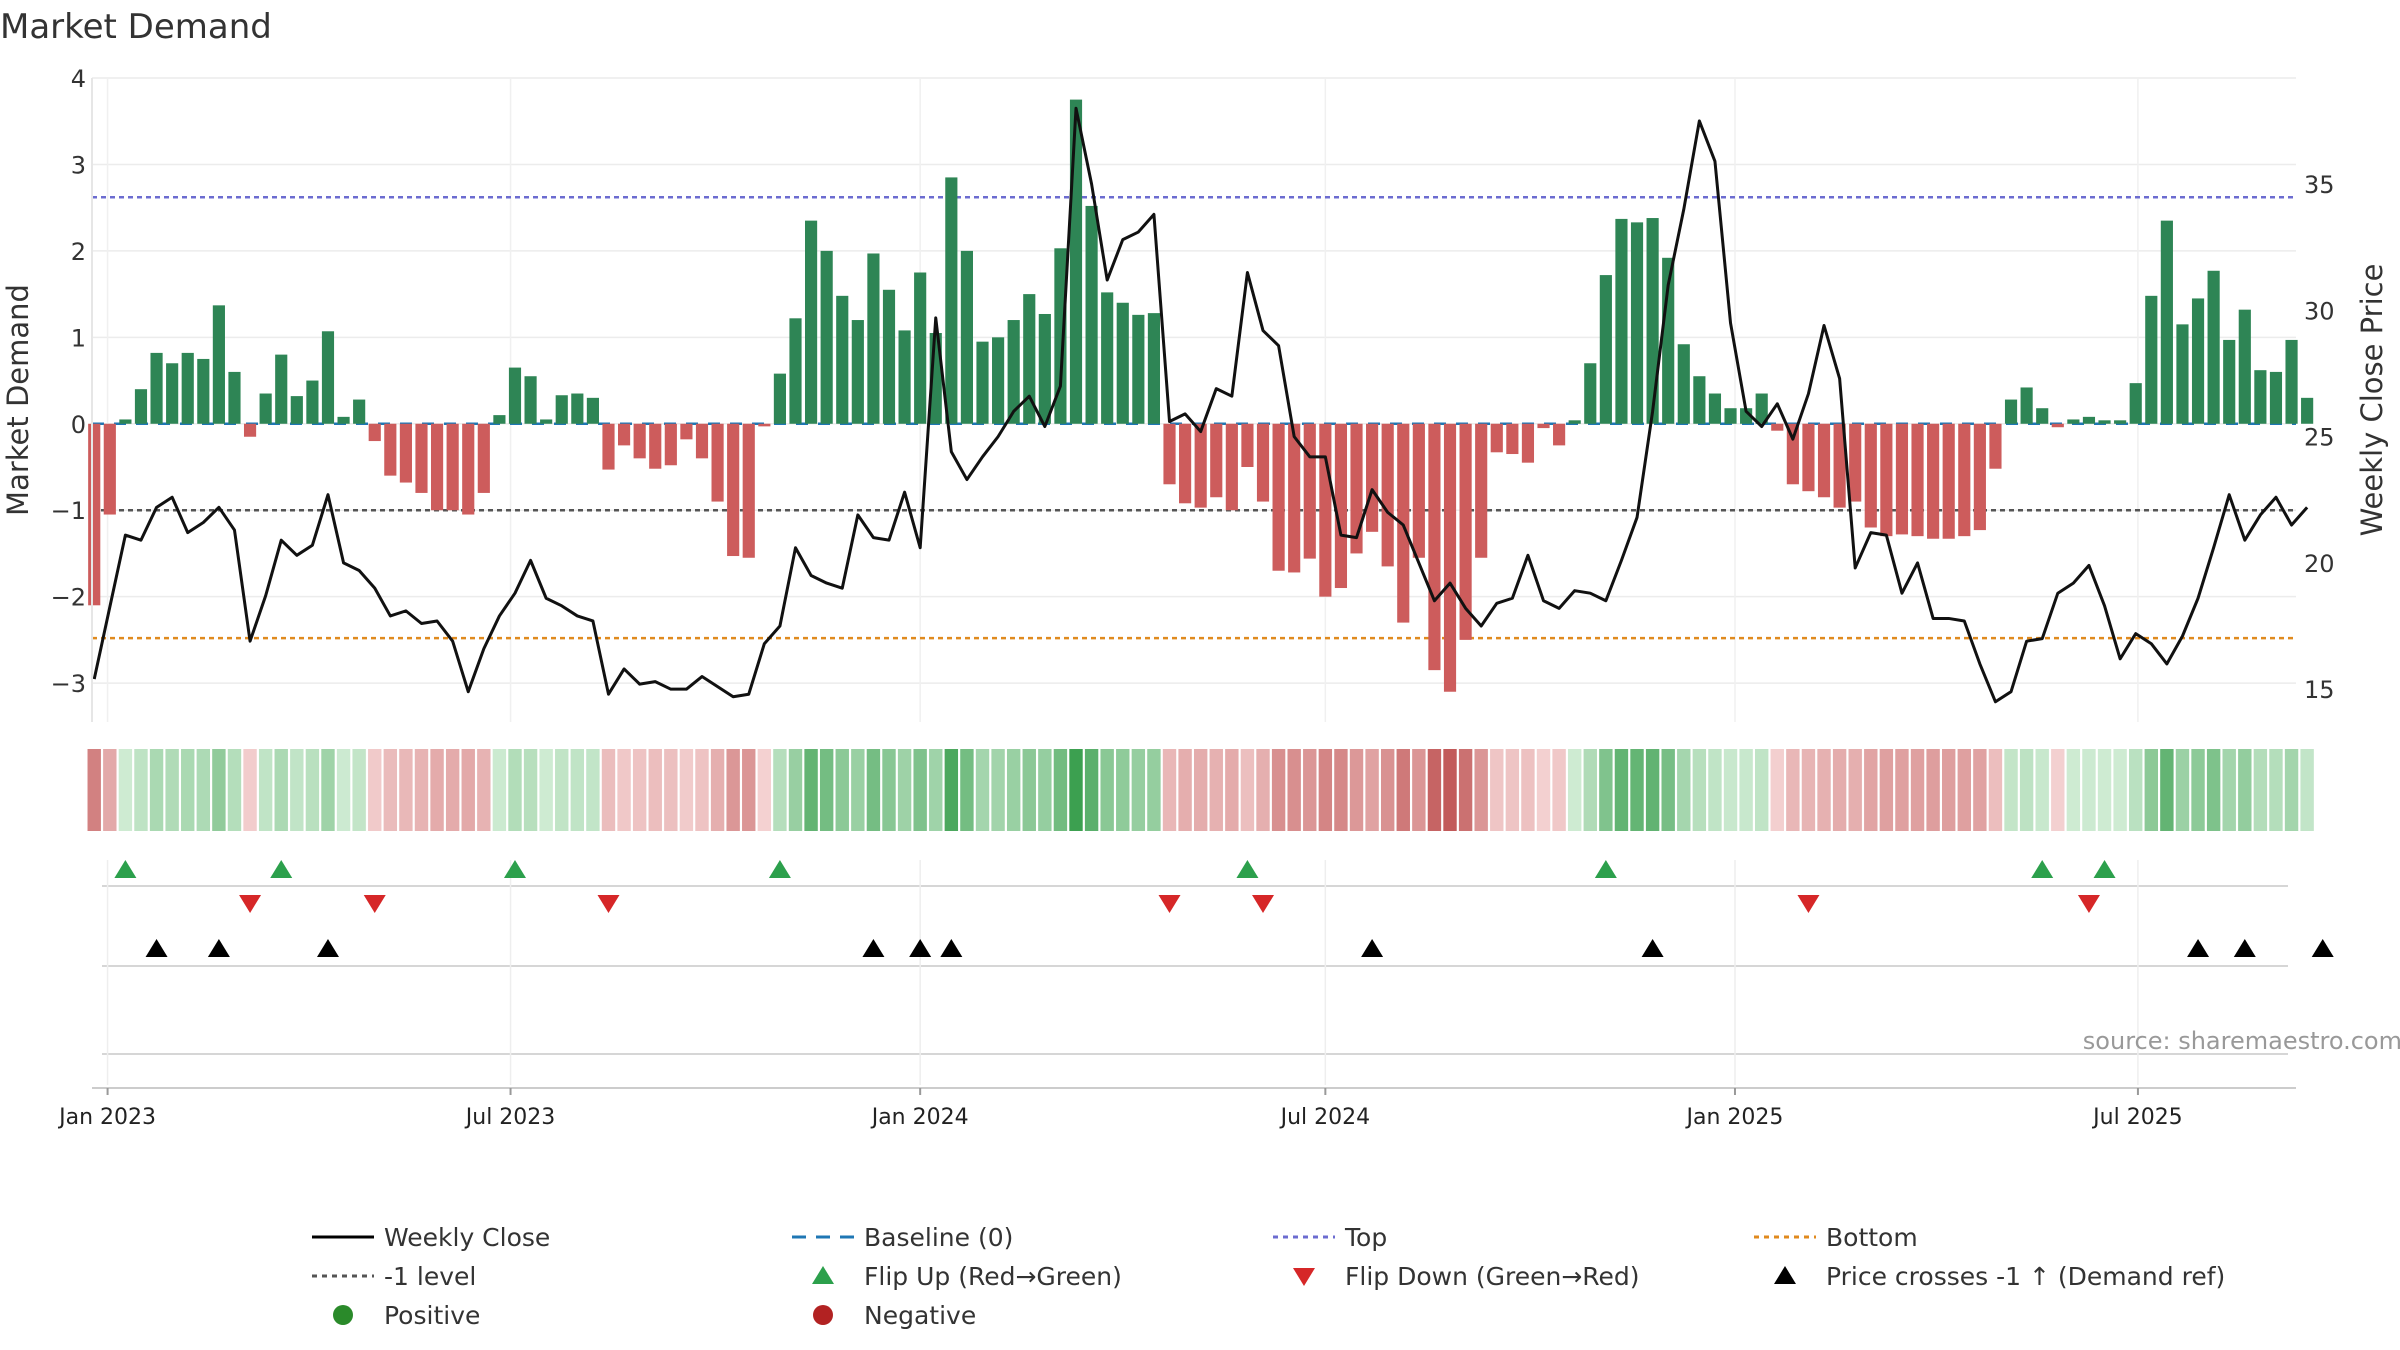 This screenshot has width=2400, height=1350. I want to click on legend-label: Positive, so click(432, 1315).